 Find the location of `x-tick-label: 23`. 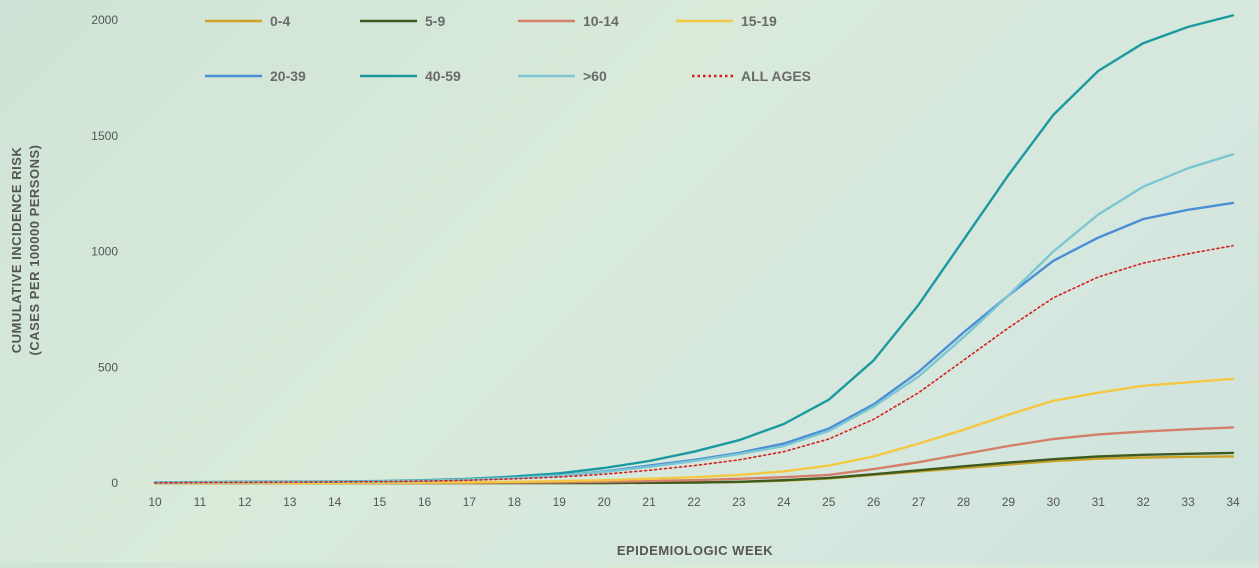

x-tick-label: 23 is located at coordinates (739, 502).